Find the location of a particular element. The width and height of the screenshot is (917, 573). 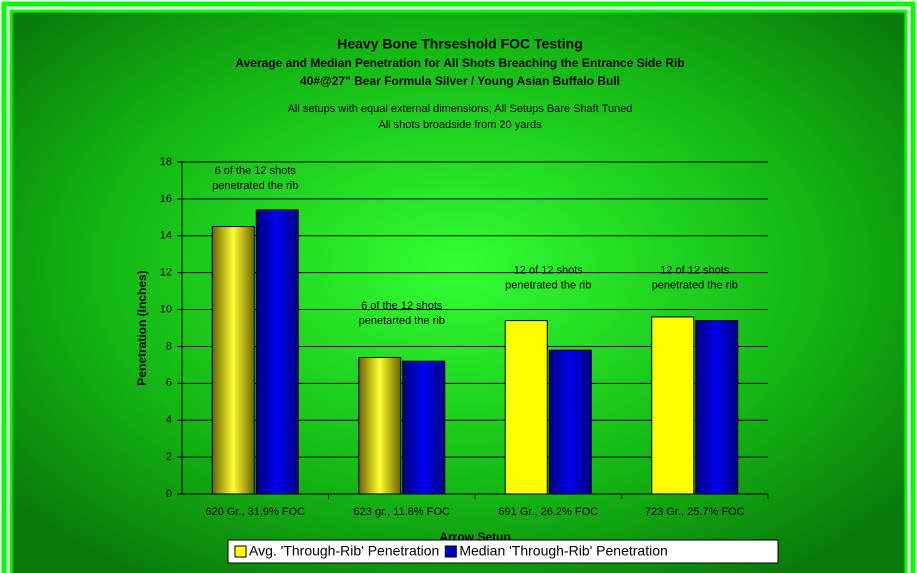

x-tick-label: 623 gr., 11.8% FOC is located at coordinates (402, 512).